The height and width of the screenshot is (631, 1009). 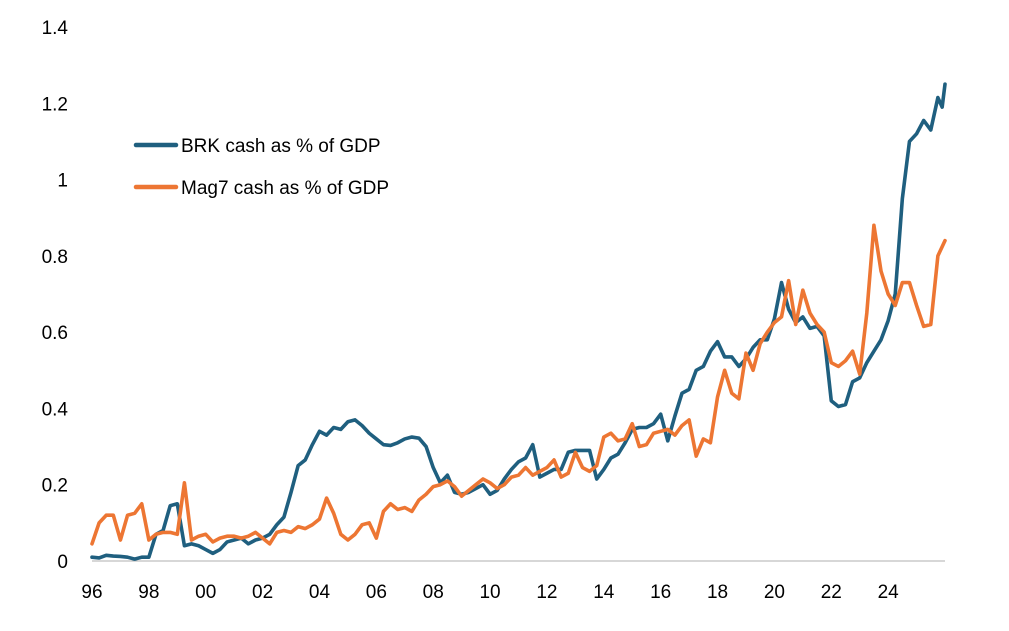 What do you see at coordinates (320, 592) in the screenshot?
I see `x-tick-label: 04` at bounding box center [320, 592].